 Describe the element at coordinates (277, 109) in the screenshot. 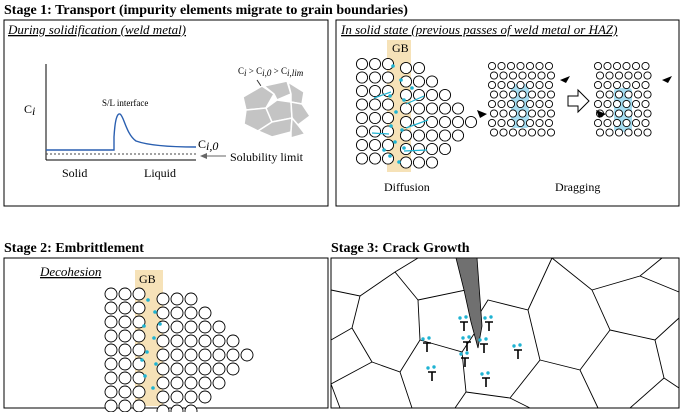

I see `solidified-grains` at that location.